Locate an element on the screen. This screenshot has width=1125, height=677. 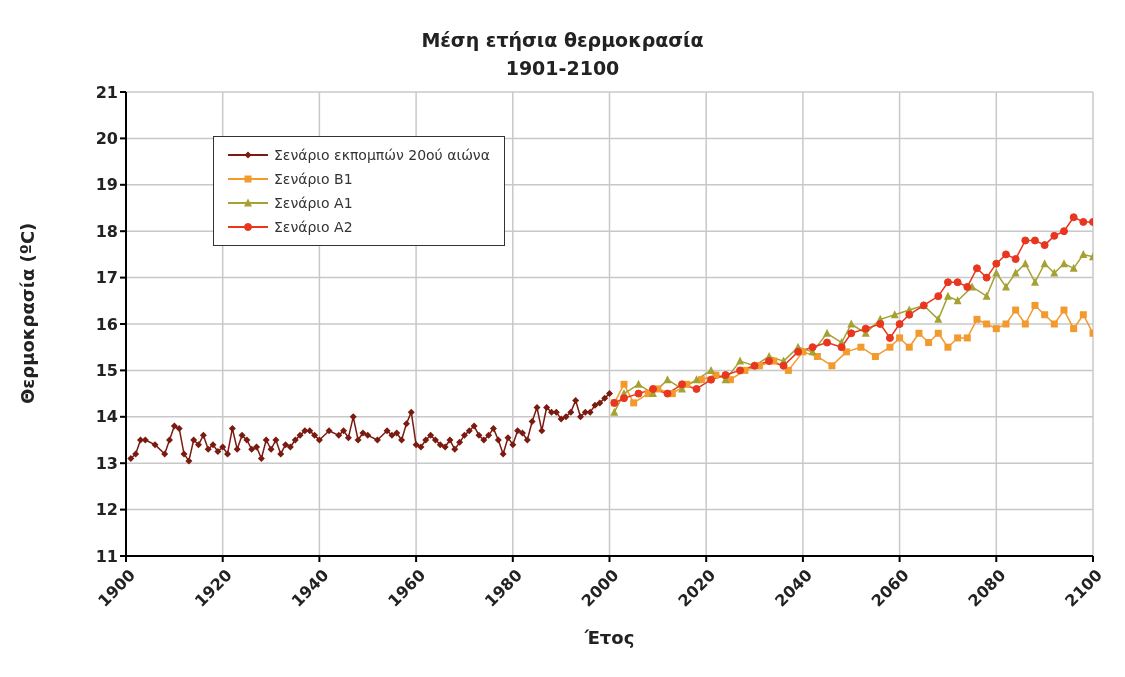
legend-label: Σενάριο εκπομπών 20ού αιώνα is located at coordinates (382, 155).